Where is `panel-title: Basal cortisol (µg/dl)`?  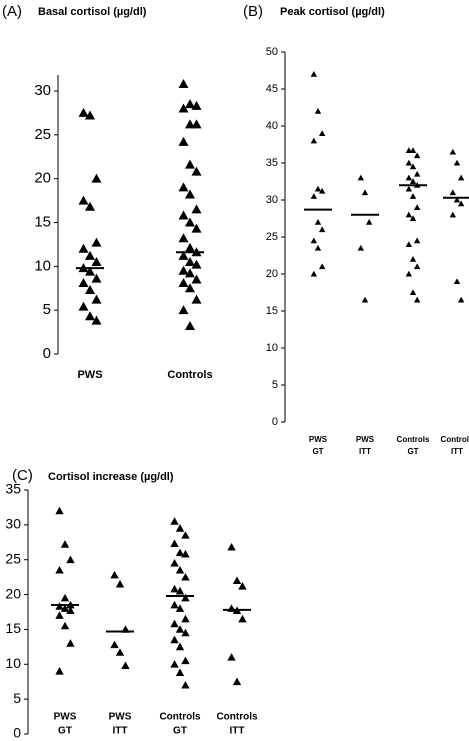
panel-title: Basal cortisol (µg/dl) is located at coordinates (92, 12).